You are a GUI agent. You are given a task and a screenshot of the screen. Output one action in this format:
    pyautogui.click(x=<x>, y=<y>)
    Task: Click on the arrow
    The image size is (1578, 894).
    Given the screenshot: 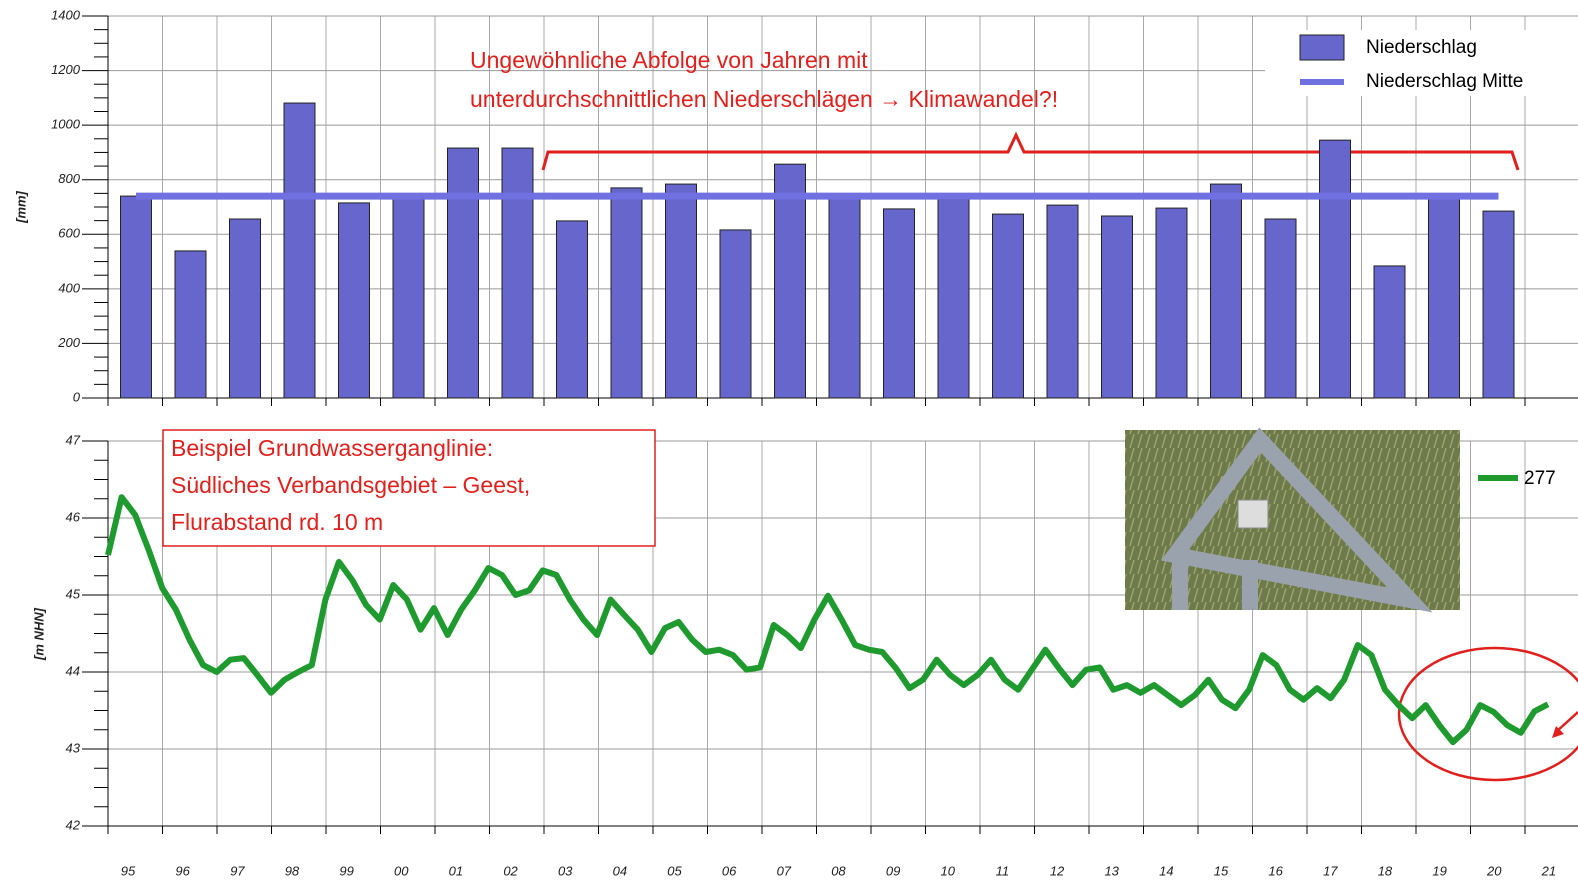 What is the action you would take?
    pyautogui.click(x=1566, y=722)
    